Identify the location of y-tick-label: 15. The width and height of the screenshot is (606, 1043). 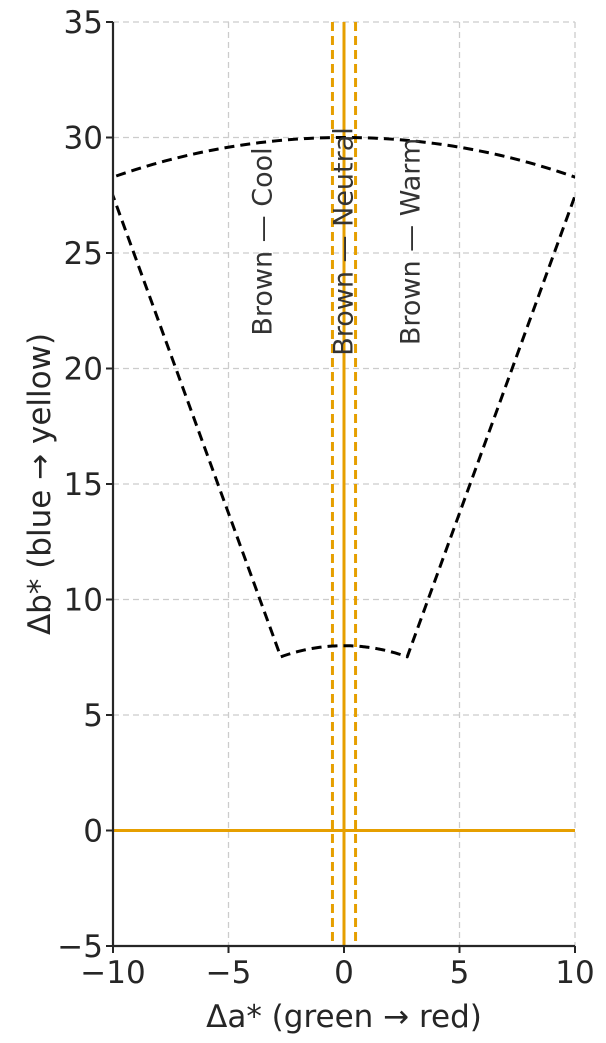
(83, 485).